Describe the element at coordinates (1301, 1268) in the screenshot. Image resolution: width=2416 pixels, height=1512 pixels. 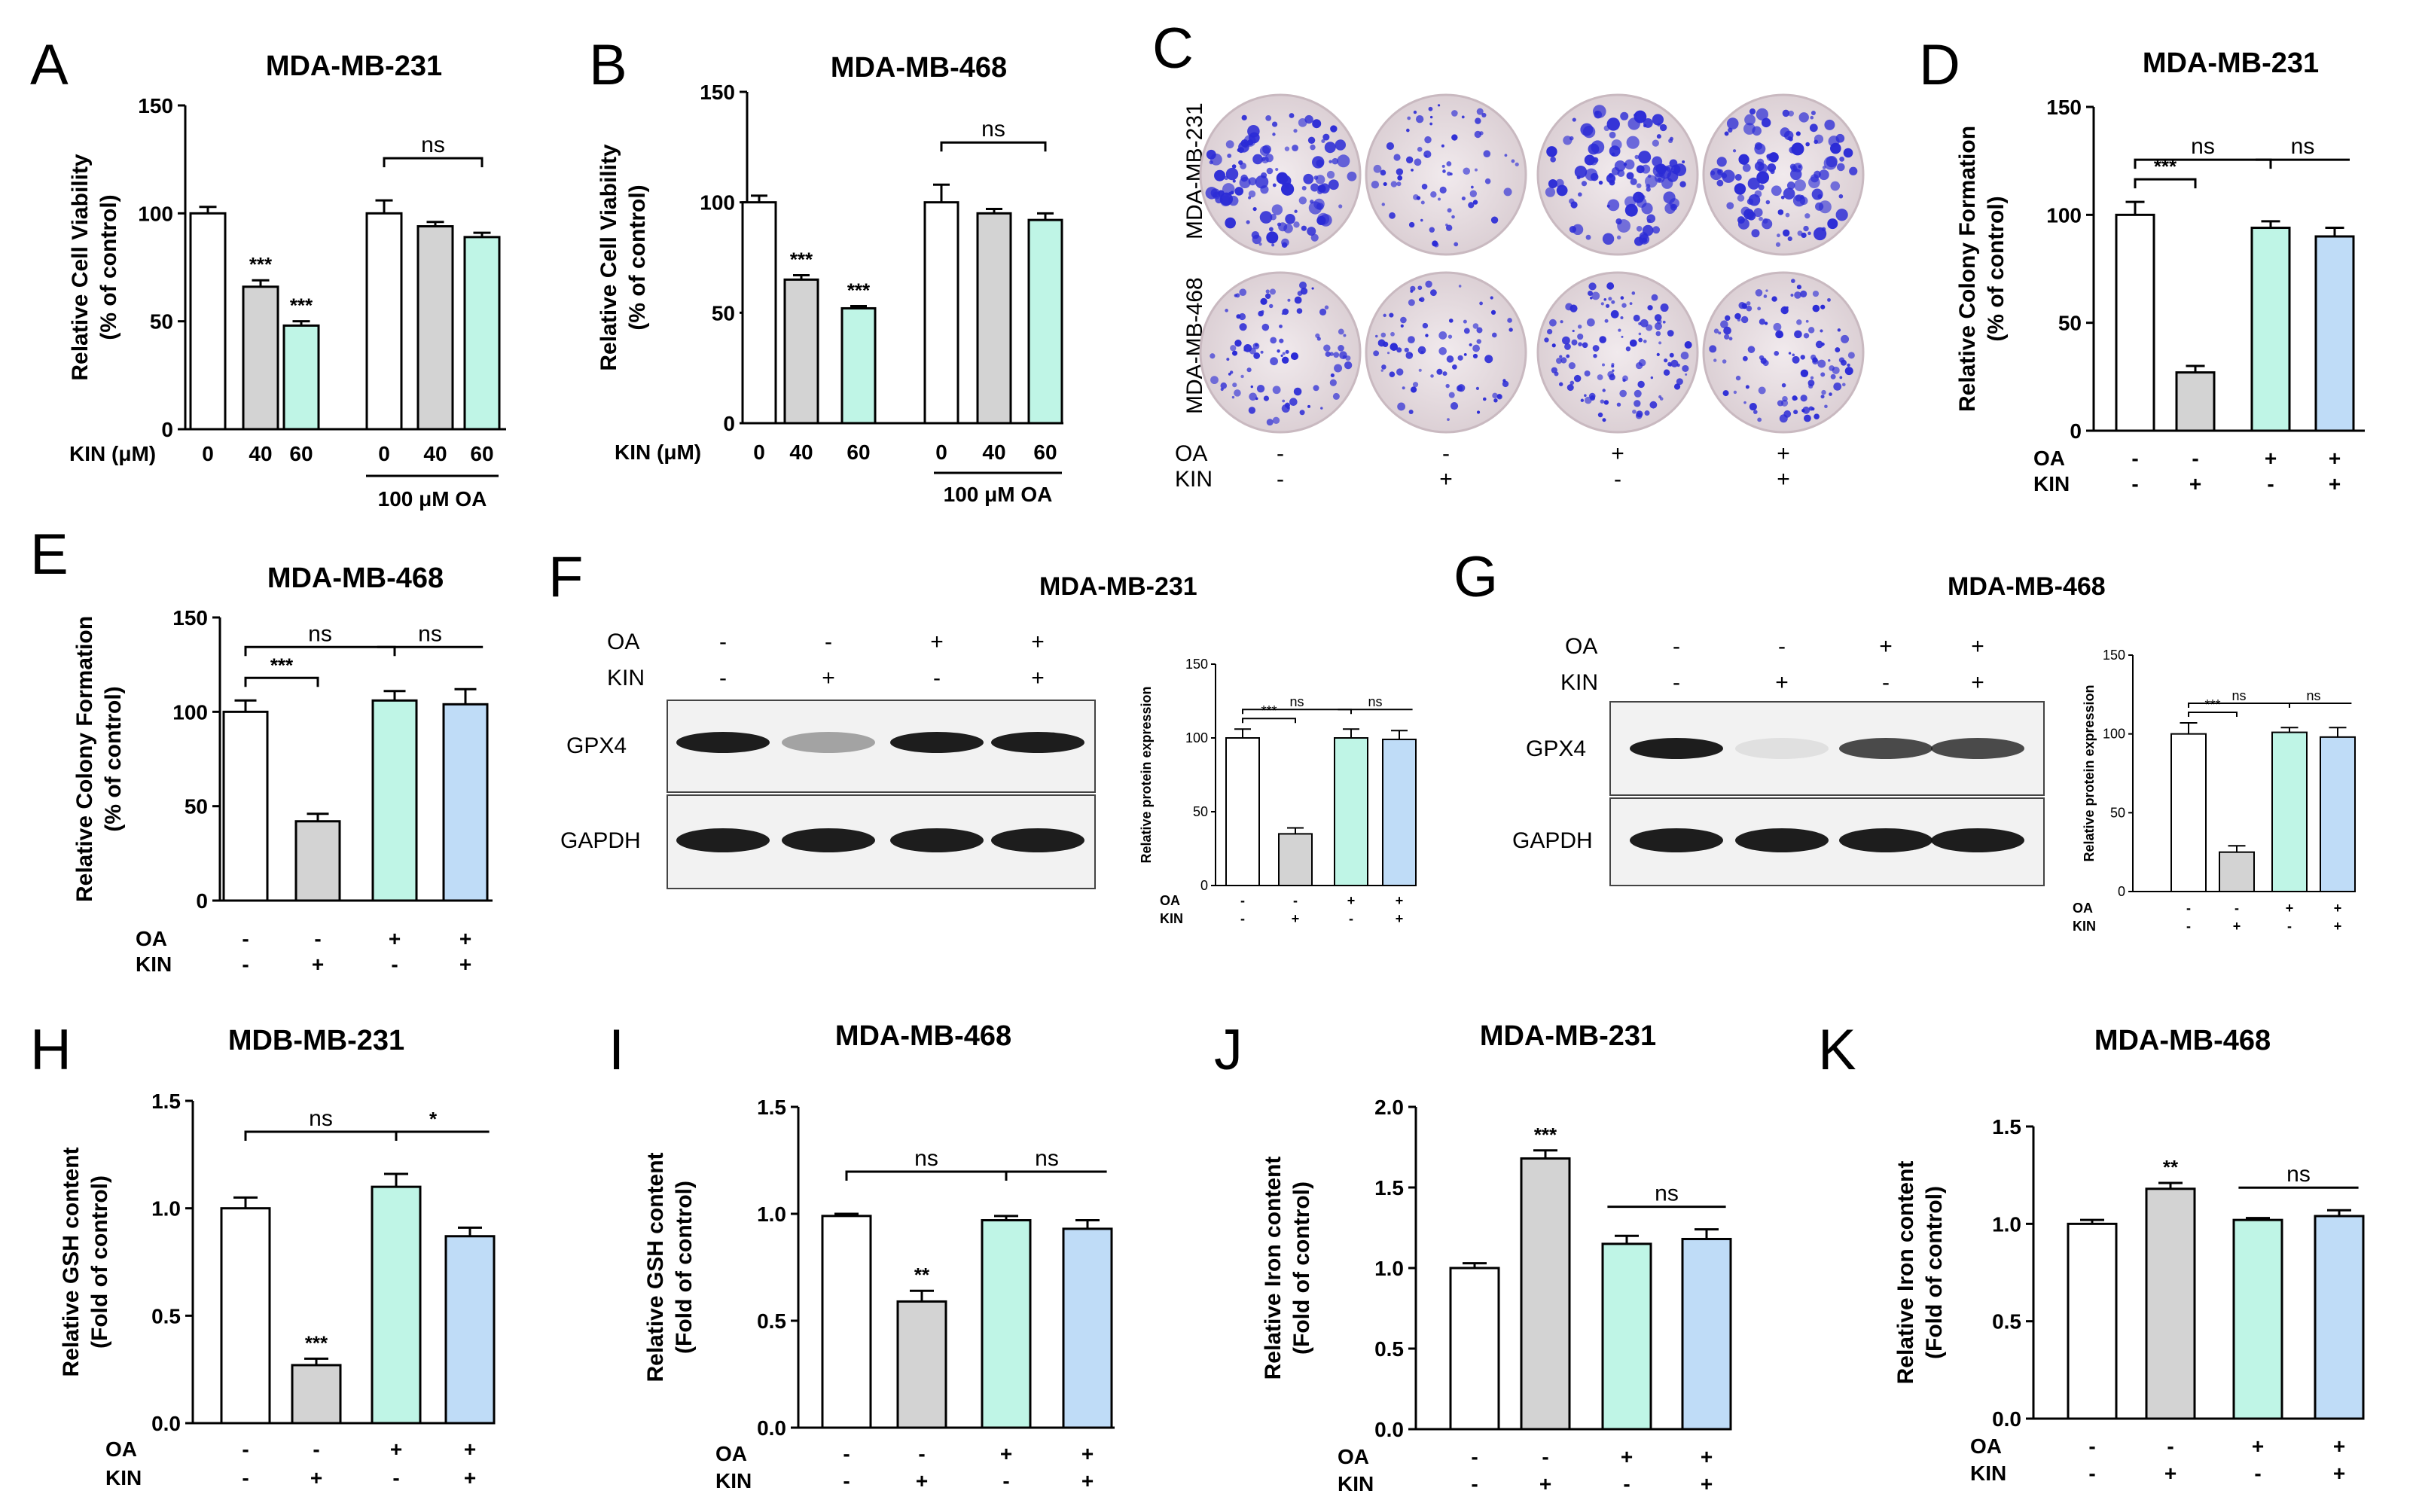
I see `y-axis-label-line: (Fold of control)` at that location.